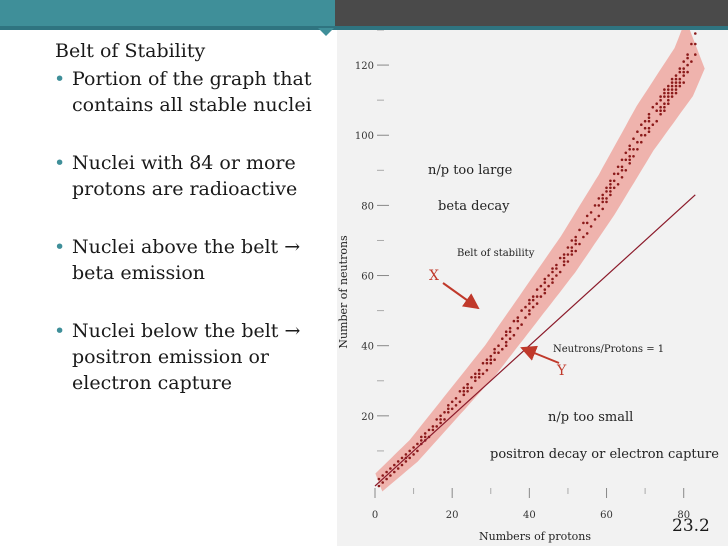 The width and height of the screenshot is (728, 550). What do you see at coordinates (343, 292) in the screenshot?
I see `y-axis-label: Number of neutrons` at bounding box center [343, 292].